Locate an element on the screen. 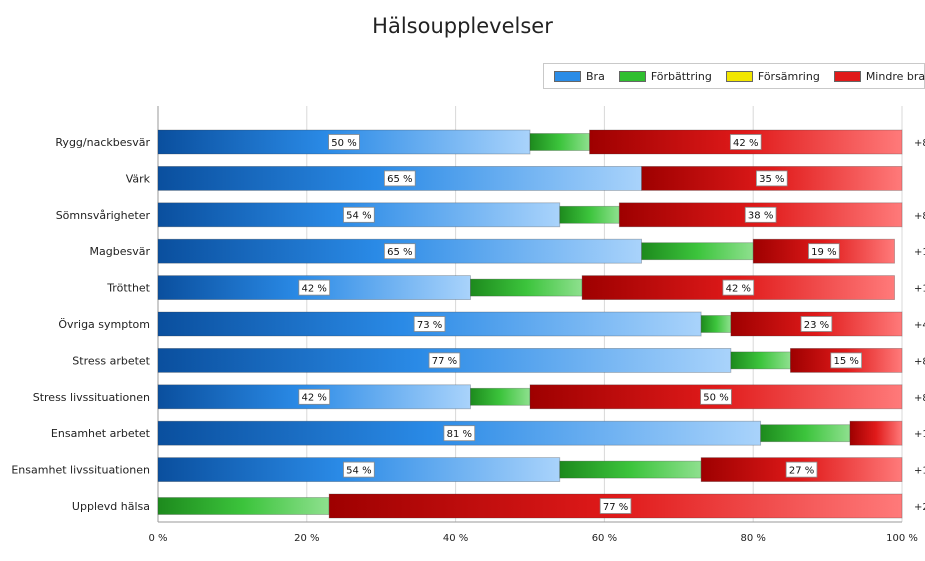 This screenshot has height=561, width=925. data-label: 81 % is located at coordinates (459, 434).